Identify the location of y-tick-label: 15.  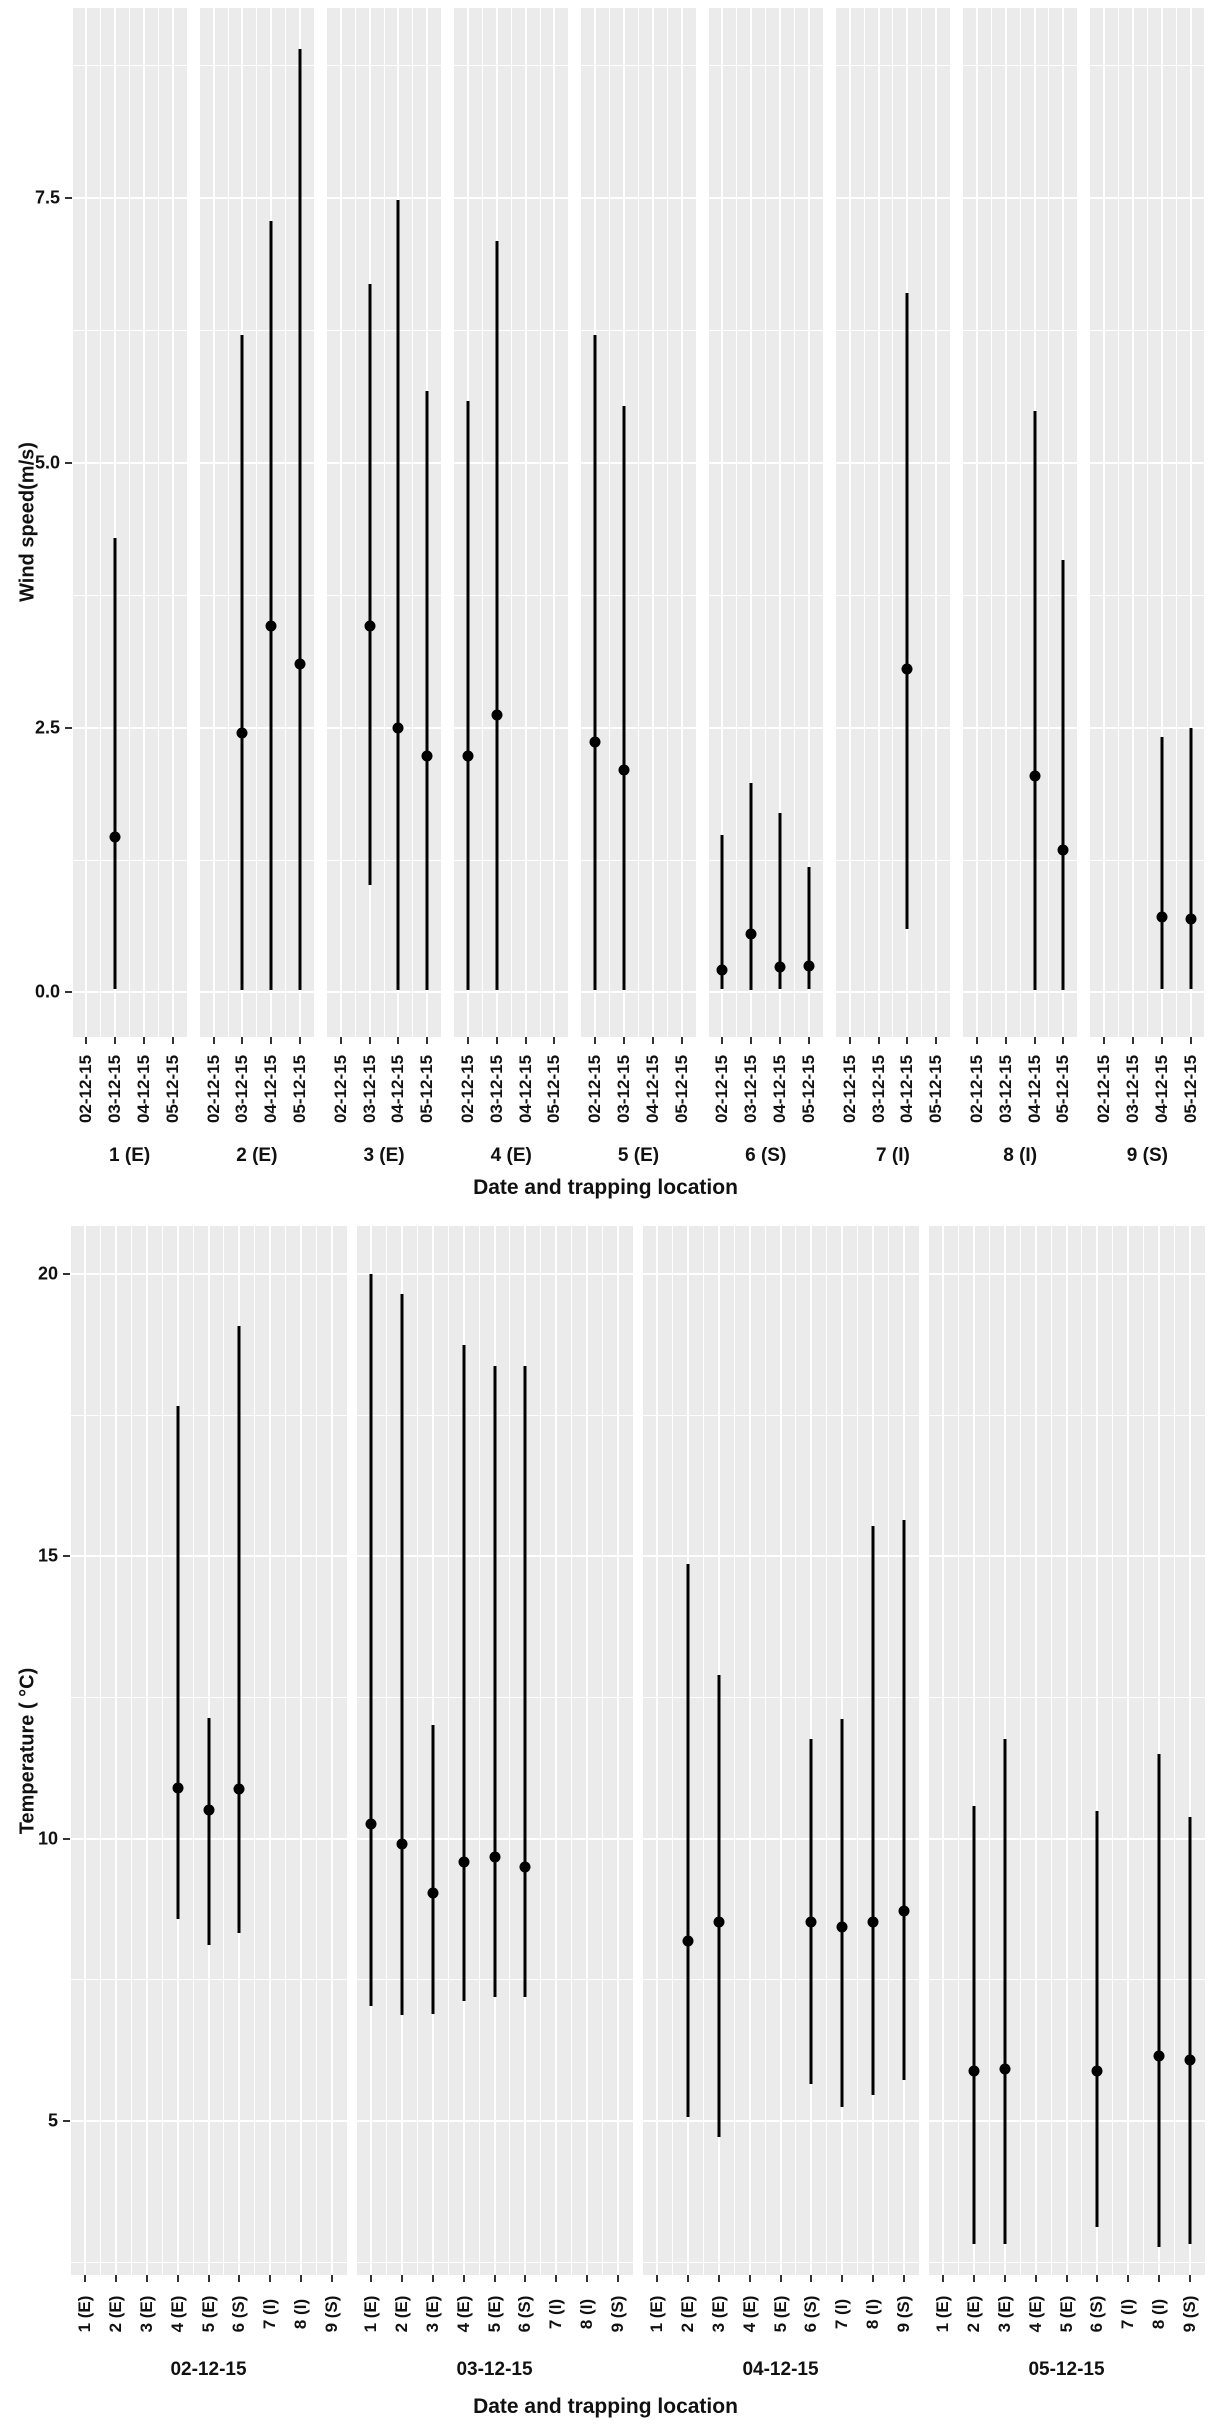
(47, 1555).